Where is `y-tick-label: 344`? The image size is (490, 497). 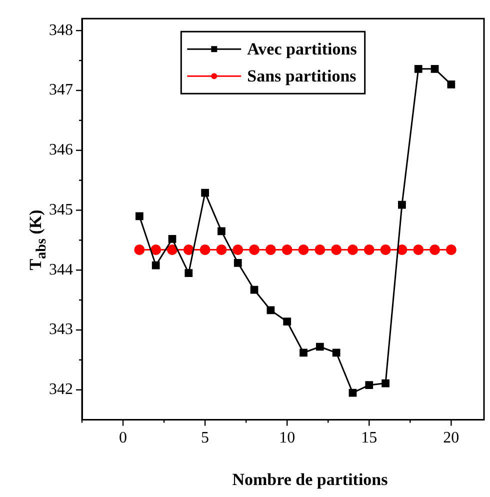 y-tick-label: 344 is located at coordinates (61, 269).